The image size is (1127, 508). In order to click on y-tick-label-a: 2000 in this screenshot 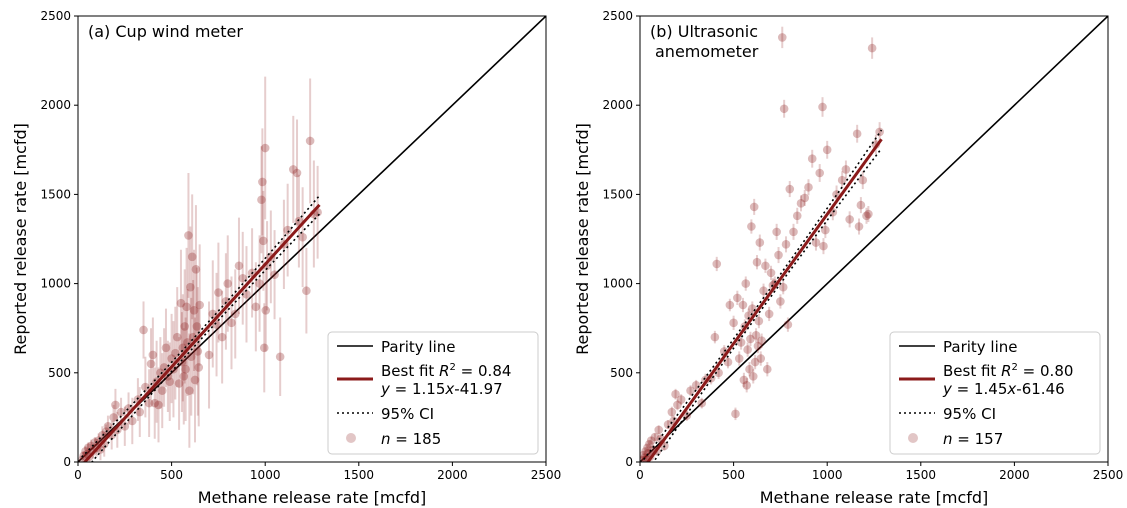, I will do `click(55, 105)`.